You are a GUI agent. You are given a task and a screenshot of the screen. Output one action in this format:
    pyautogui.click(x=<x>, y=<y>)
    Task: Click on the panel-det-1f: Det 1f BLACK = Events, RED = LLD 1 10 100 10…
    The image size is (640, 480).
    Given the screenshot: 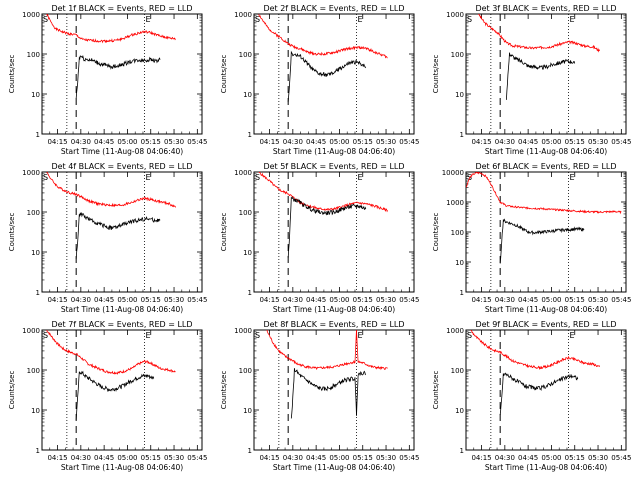 What is the action you would take?
    pyautogui.click(x=107, y=80)
    